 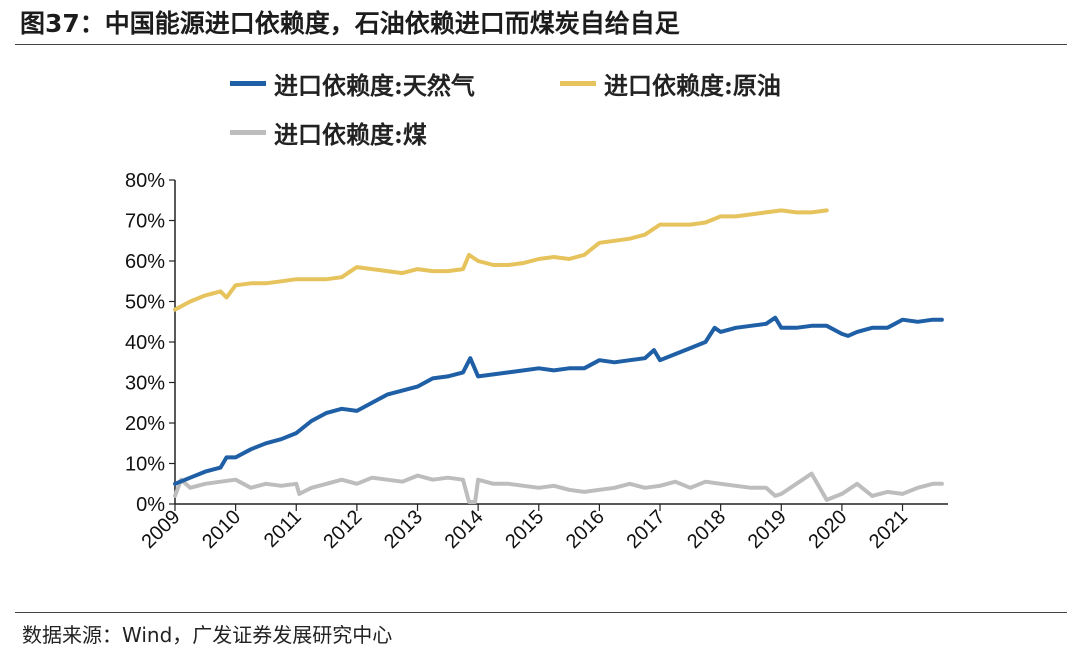 I want to click on legend-swatch-coal, so click(x=248, y=132).